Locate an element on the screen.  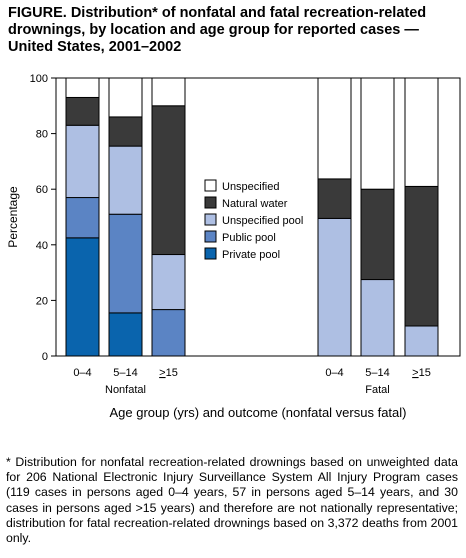
y-axis-label: Percentage is located at coordinates (13, 217).